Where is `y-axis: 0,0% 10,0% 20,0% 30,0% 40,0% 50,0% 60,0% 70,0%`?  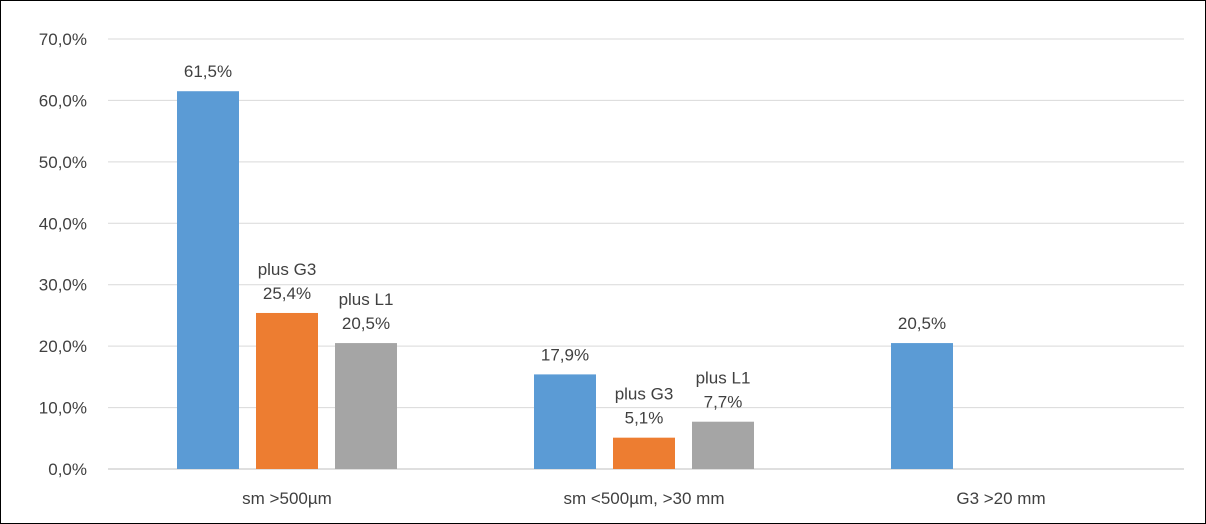
y-axis: 0,0% 10,0% 20,0% 30,0% 40,0% 50,0% 60,0% 70,0% is located at coordinates (63, 254).